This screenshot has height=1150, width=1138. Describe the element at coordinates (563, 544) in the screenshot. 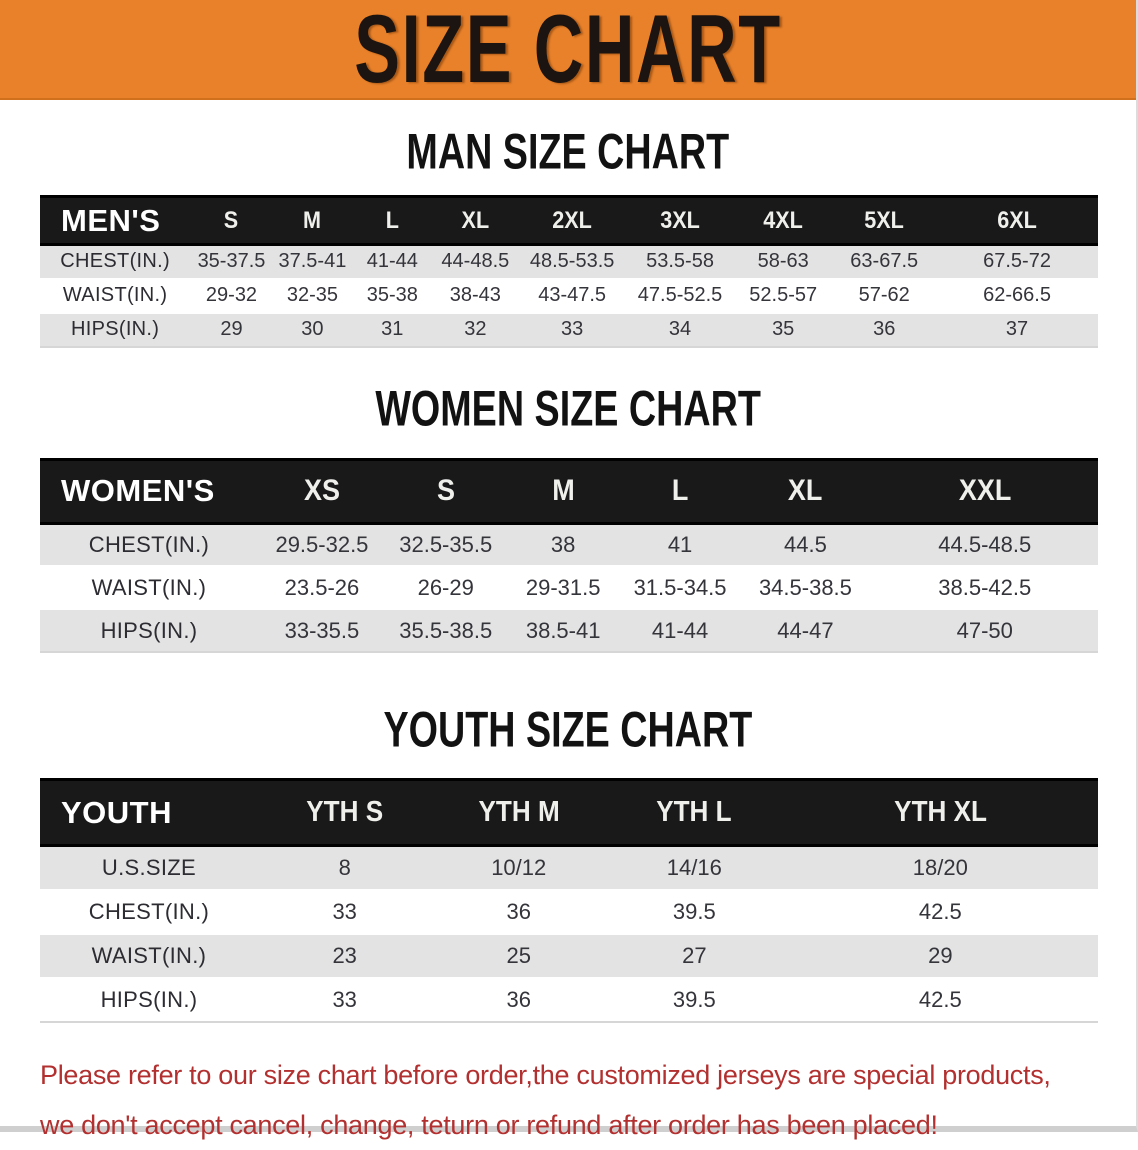

I see `size-value-cell: 38` at that location.